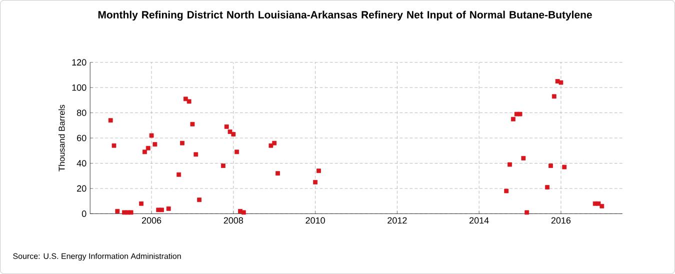 Image resolution: width=675 pixels, height=274 pixels. What do you see at coordinates (81, 113) in the screenshot?
I see `y-tick-label: 80` at bounding box center [81, 113].